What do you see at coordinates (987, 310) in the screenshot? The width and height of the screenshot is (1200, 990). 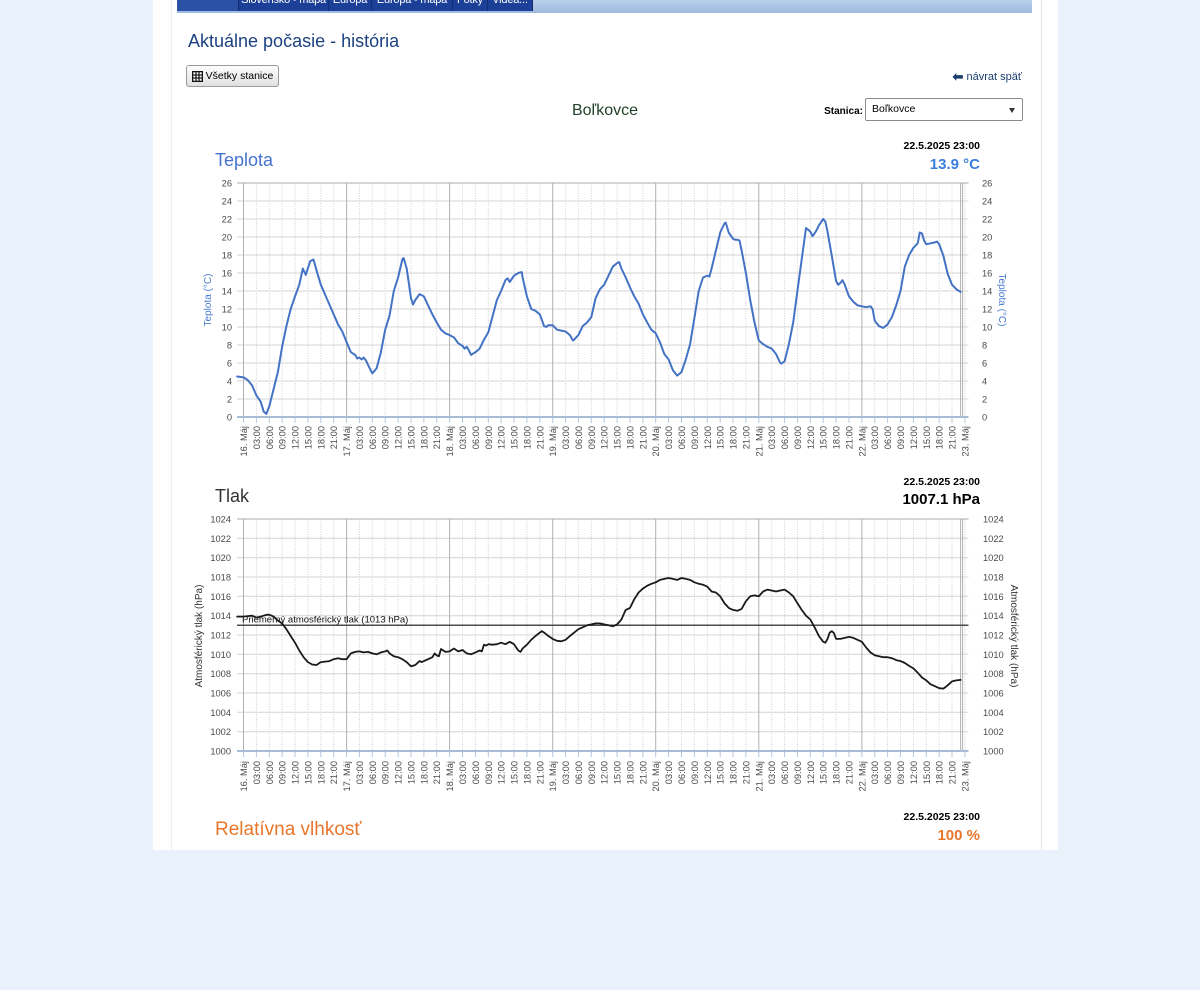 I see `svg-text: 12` at bounding box center [987, 310].